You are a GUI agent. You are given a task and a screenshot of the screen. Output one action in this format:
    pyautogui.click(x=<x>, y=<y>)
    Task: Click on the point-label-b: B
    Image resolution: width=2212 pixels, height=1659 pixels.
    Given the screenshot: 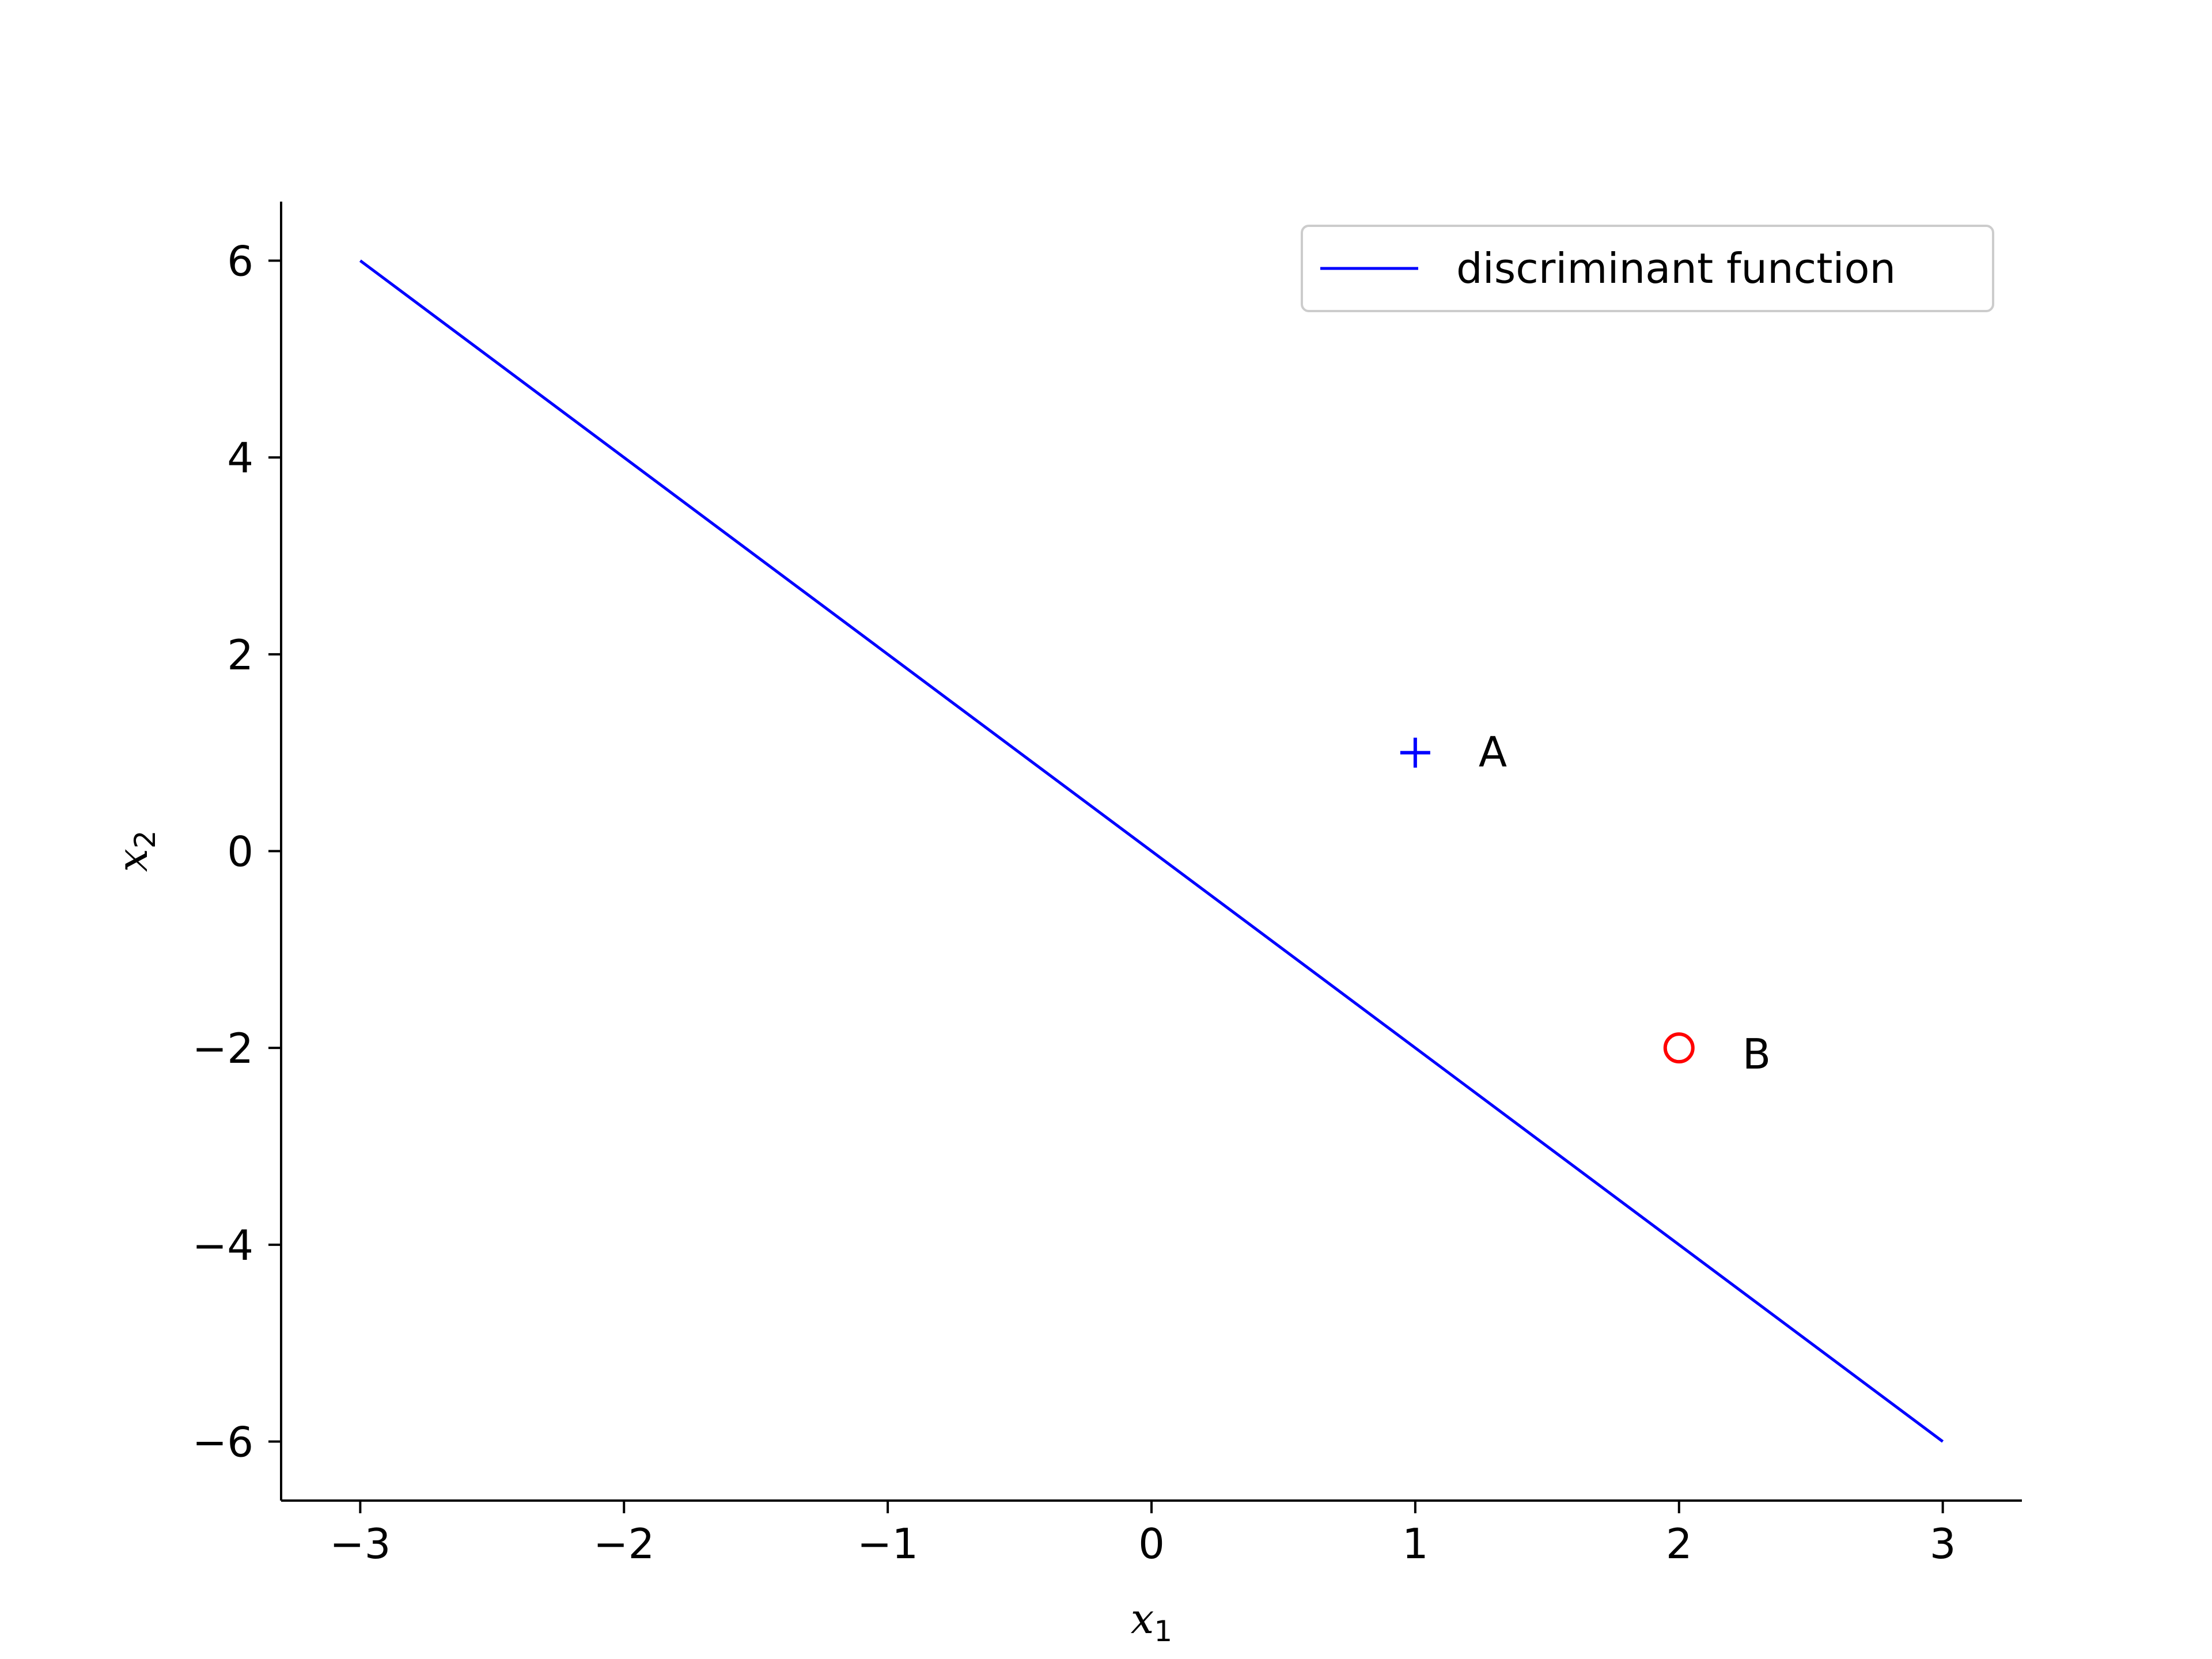 What is the action you would take?
    pyautogui.click(x=1757, y=1054)
    